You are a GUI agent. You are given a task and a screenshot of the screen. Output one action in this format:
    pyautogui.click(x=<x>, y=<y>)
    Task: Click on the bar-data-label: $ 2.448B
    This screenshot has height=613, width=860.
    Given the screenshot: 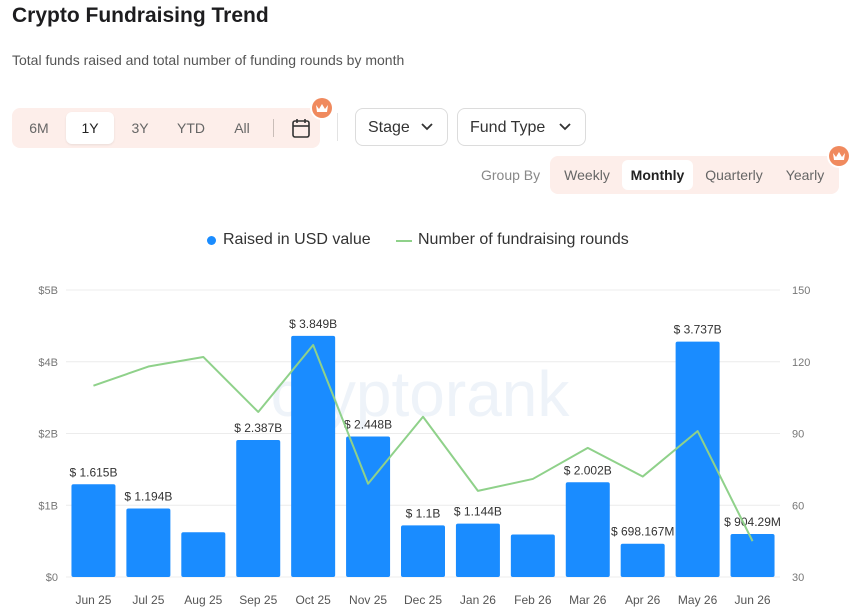 What is the action you would take?
    pyautogui.click(x=368, y=424)
    